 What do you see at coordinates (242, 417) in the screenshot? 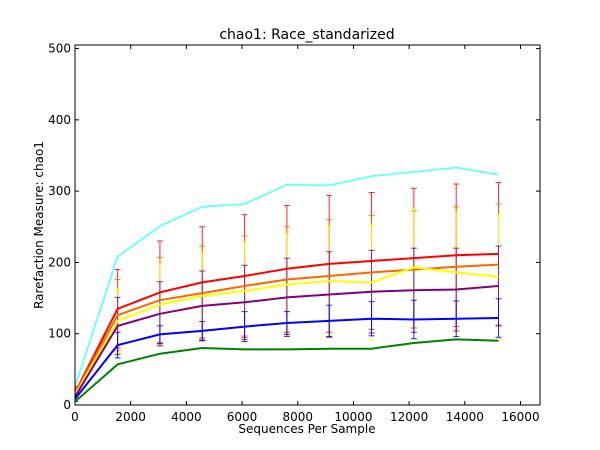
I see `x-tick-label: 6000` at bounding box center [242, 417].